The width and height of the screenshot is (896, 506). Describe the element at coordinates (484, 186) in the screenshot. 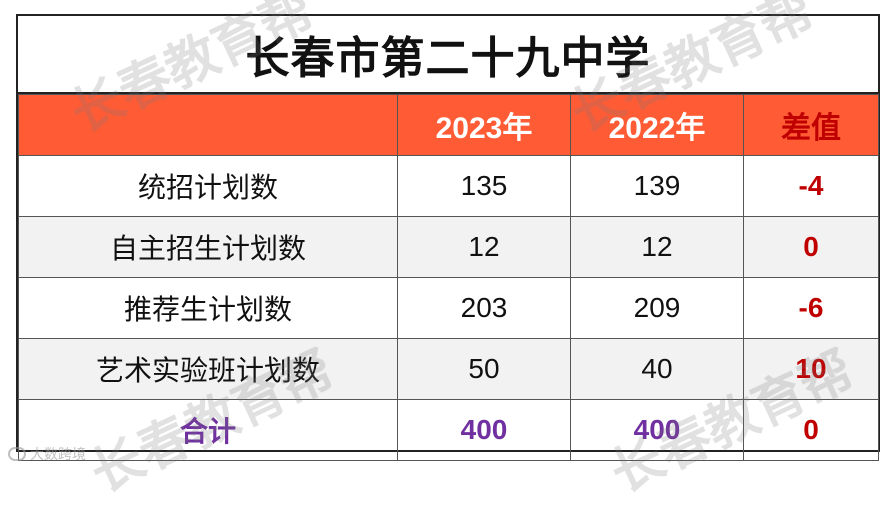

I see `cell-2023: 135` at that location.